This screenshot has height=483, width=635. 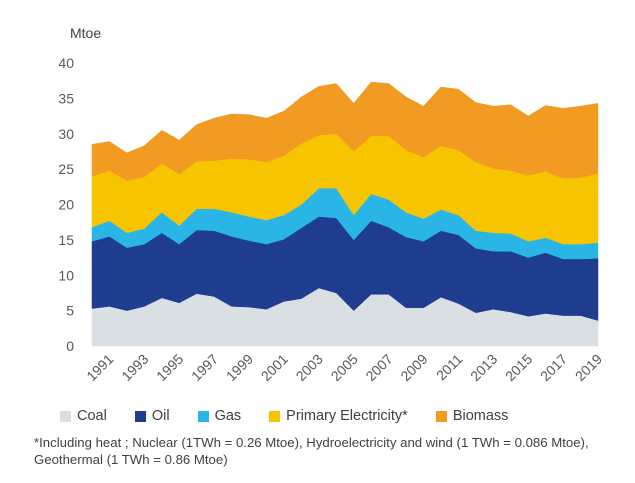 I want to click on legend-item-coal: Coal, so click(x=83, y=416).